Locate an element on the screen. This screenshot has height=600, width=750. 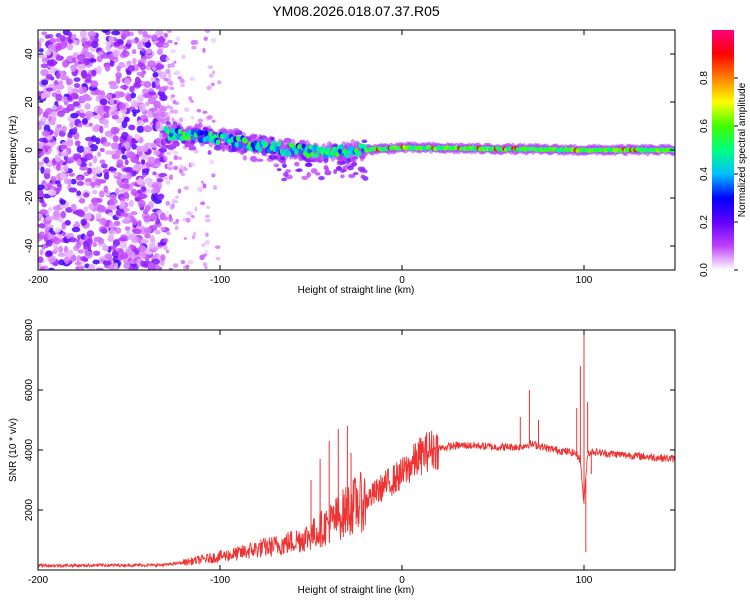
spectrogram-y-label: Frequency (Hz) is located at coordinates (13, 150).